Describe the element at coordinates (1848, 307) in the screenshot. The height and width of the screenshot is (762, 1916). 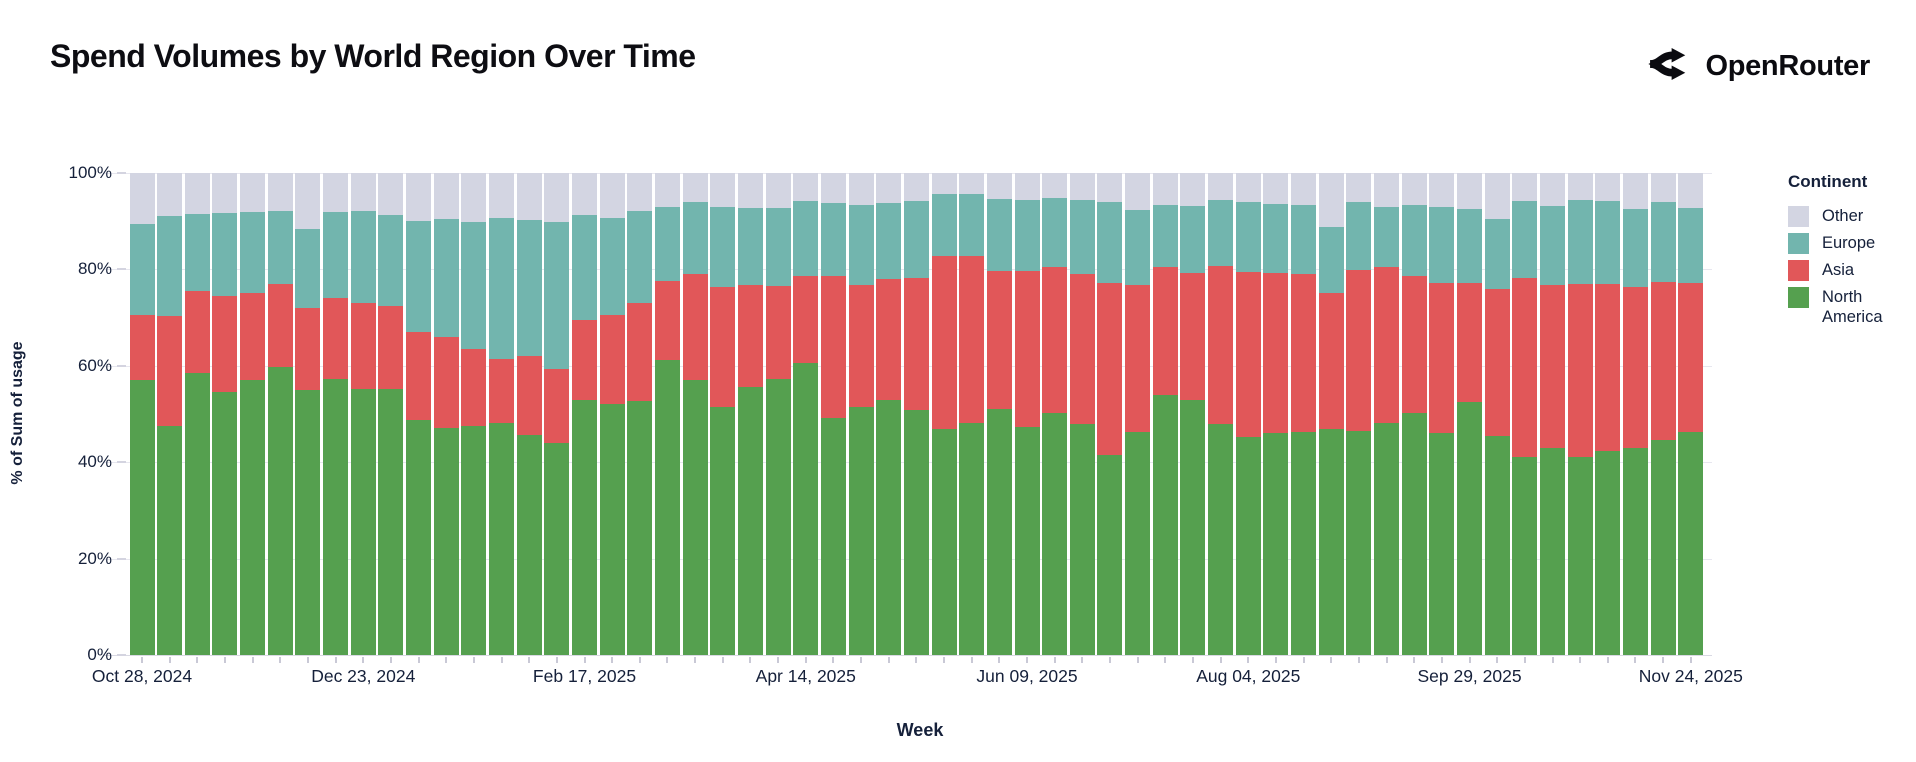
I see `legend-item-north-america: North America` at that location.